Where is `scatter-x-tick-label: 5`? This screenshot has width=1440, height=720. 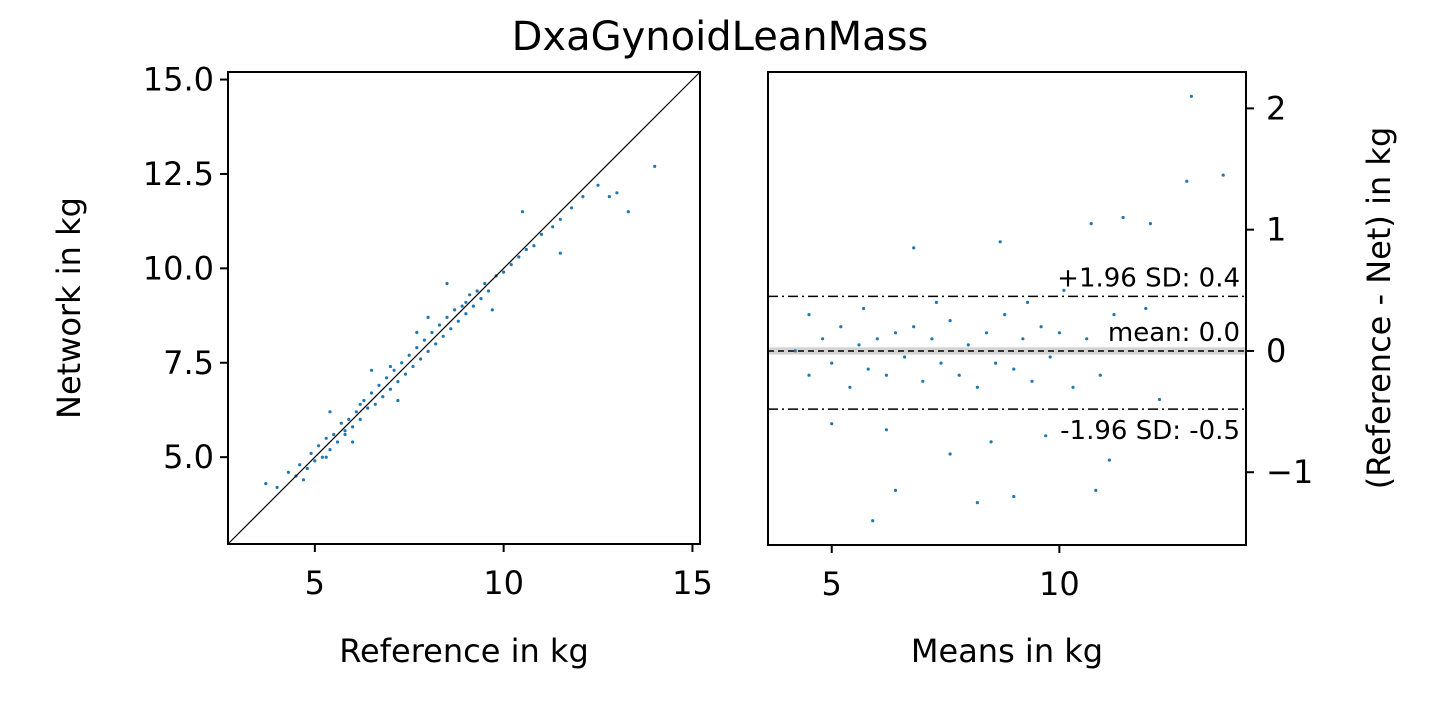
scatter-x-tick-label: 5 is located at coordinates (315, 583).